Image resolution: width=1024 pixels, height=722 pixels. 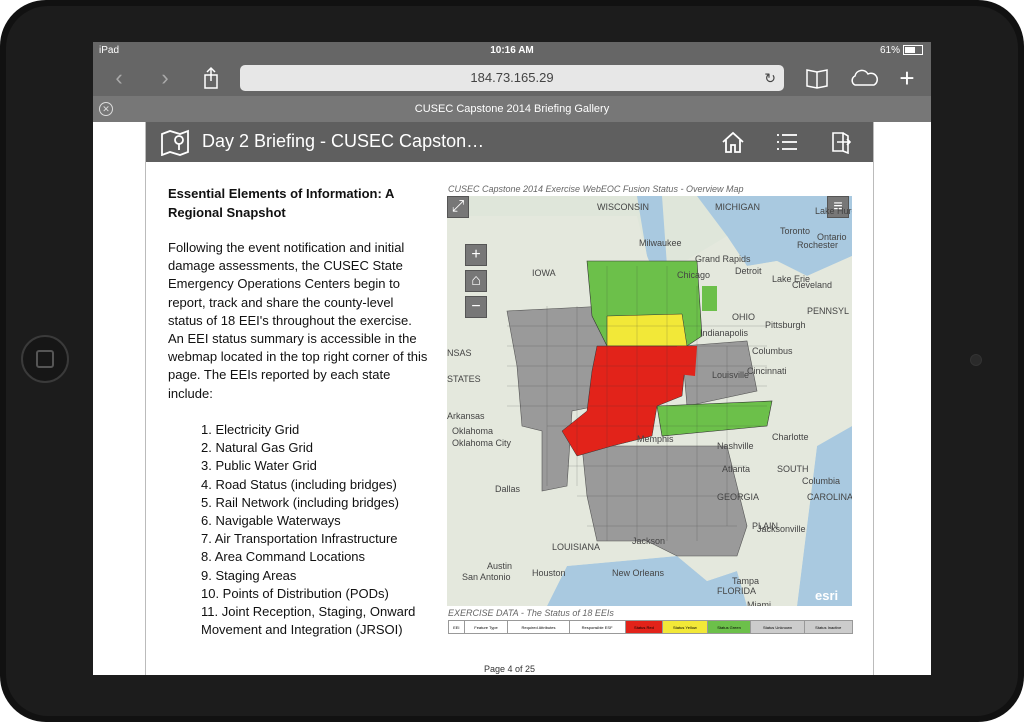 What do you see at coordinates (687, 361) in the screenshot?
I see `red-status-indiana` at bounding box center [687, 361].